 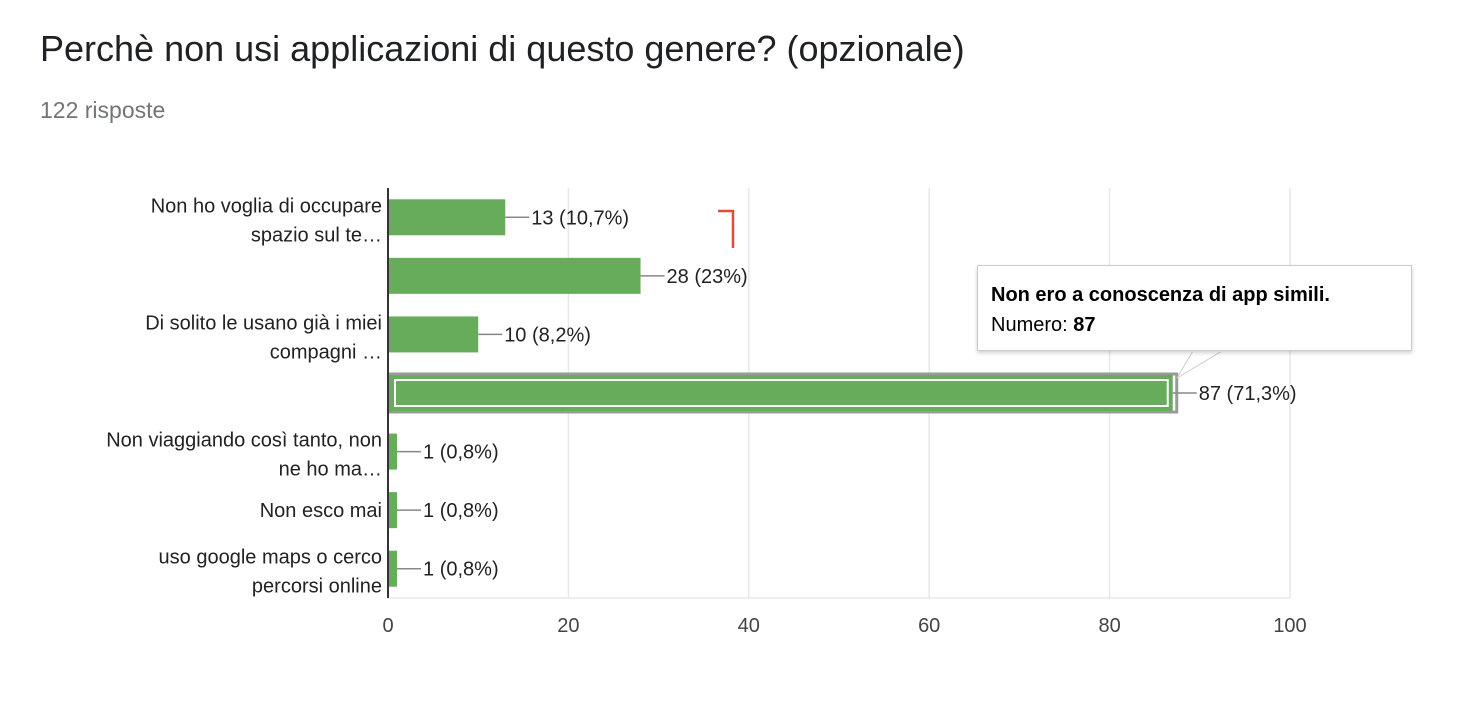 What do you see at coordinates (1029, 325) in the screenshot?
I see `tooltip-label: Numero:` at bounding box center [1029, 325].